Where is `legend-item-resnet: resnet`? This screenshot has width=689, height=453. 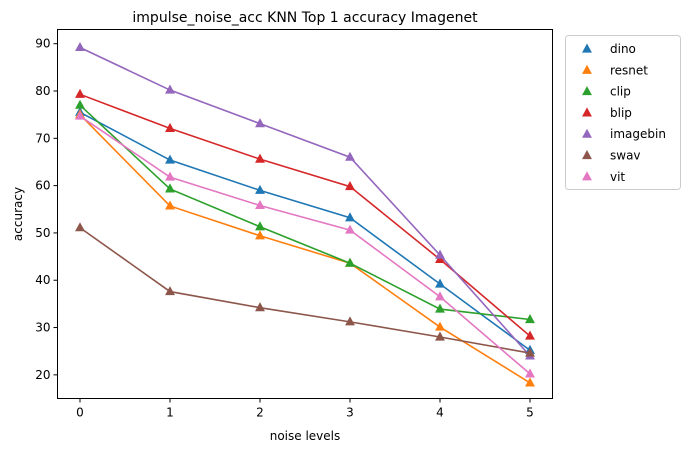 legend-item-resnet: resnet is located at coordinates (615, 70).